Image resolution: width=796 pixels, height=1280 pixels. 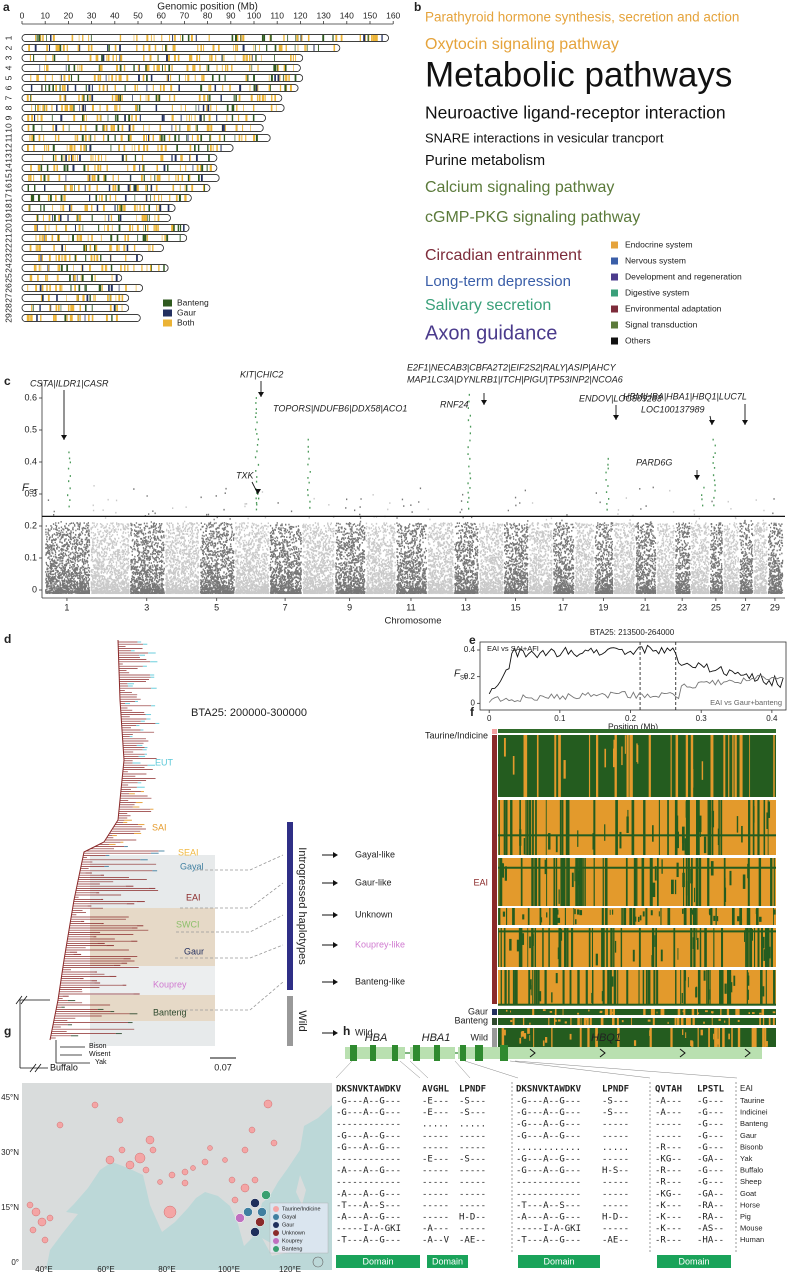 I want to click on chromosome-body, so click(x=143, y=118).